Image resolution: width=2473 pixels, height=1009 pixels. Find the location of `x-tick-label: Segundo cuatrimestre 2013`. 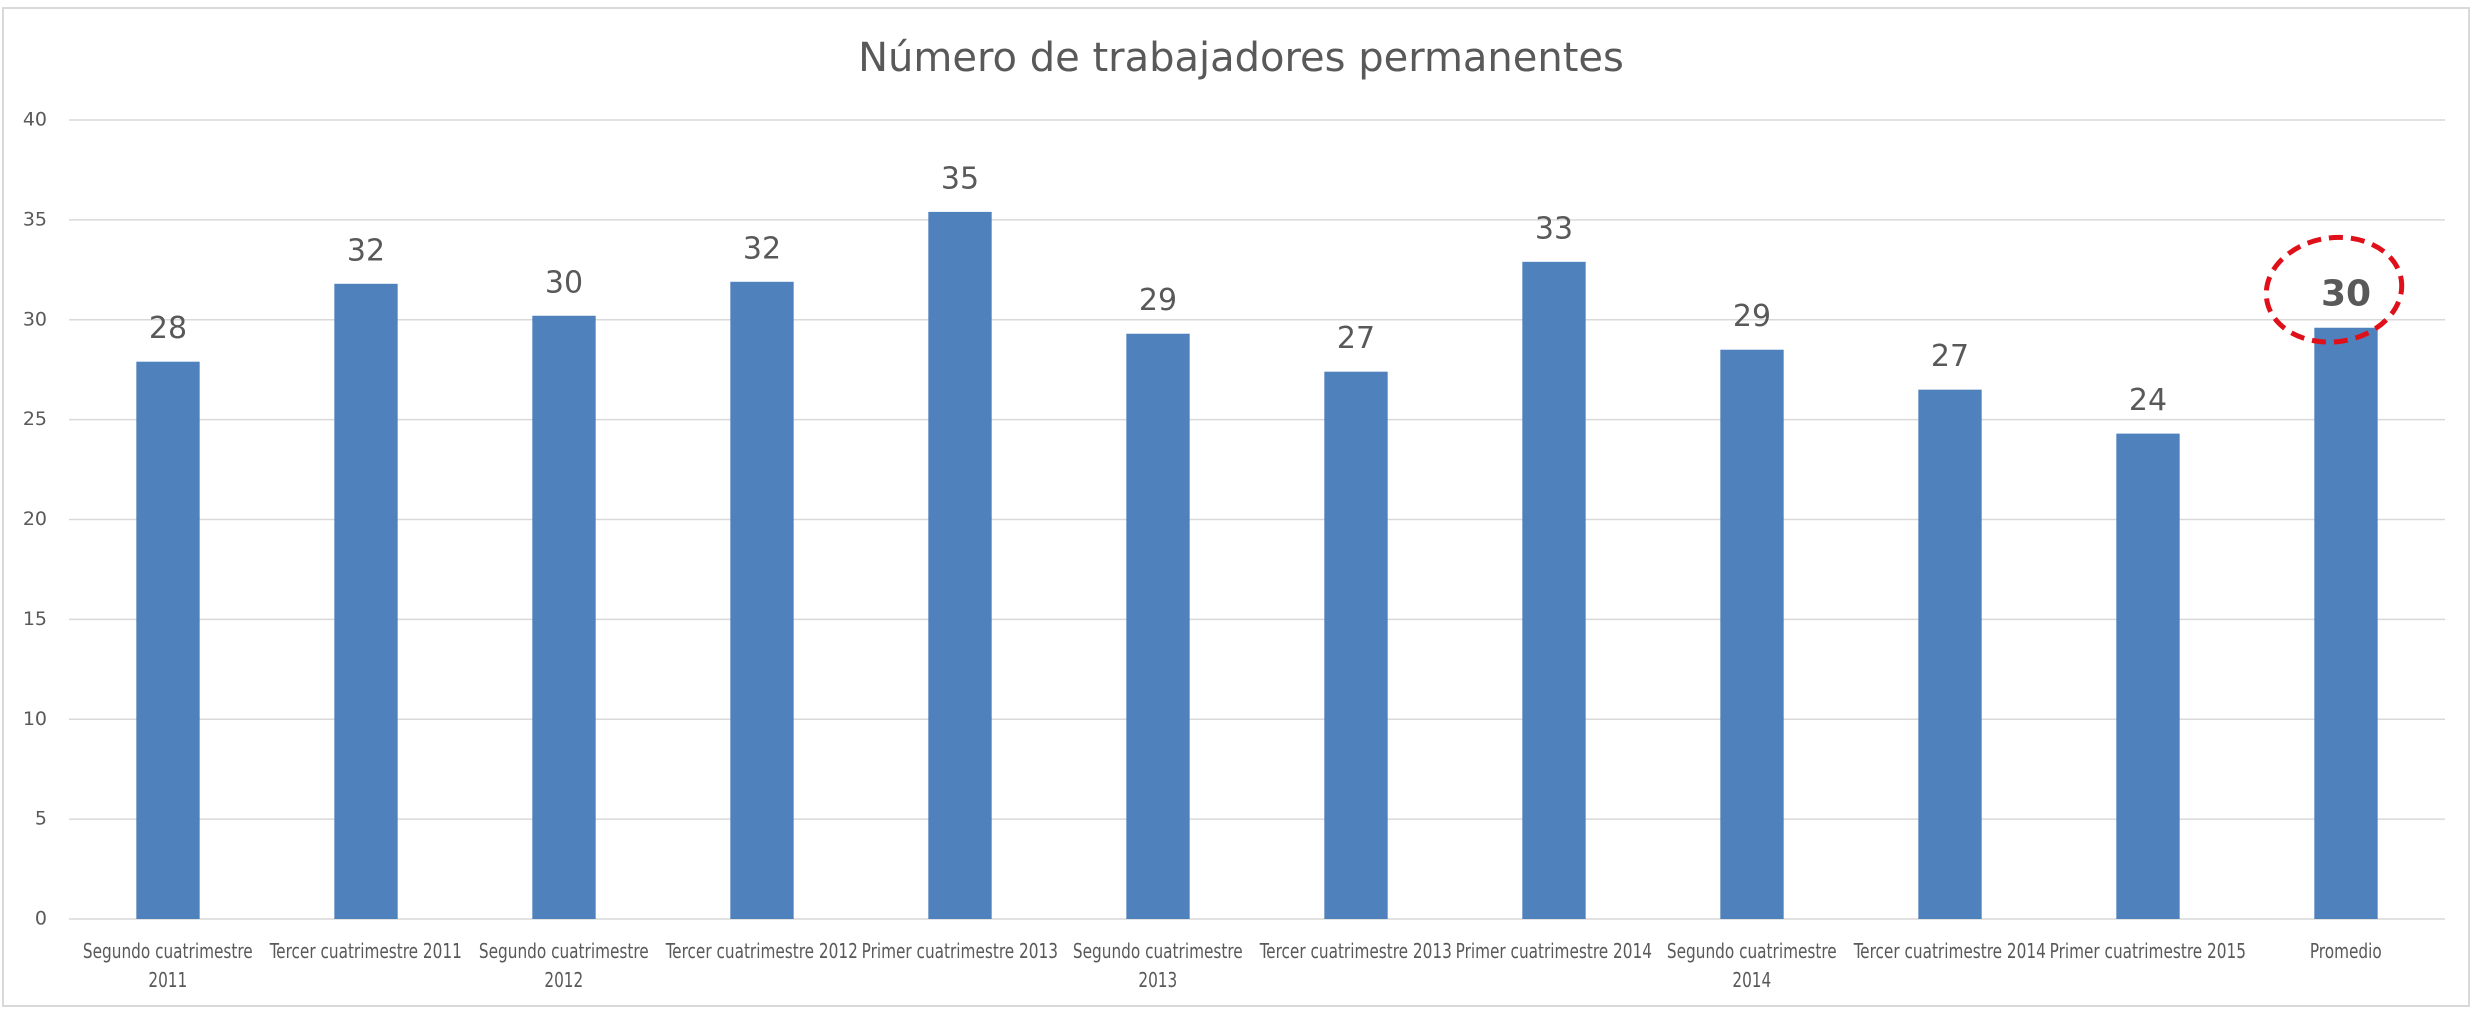

x-tick-label: Segundo cuatrimestre 2013 is located at coordinates (1158, 965).